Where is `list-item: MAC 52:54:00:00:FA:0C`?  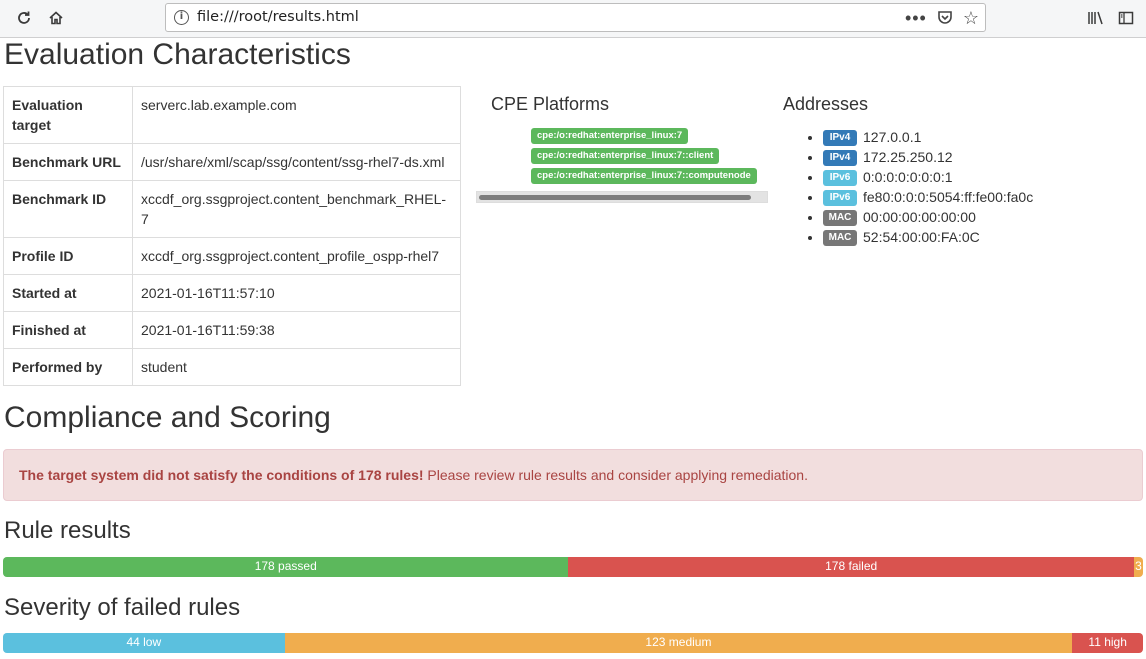 list-item: MAC 52:54:00:00:FA:0C is located at coordinates (945, 237).